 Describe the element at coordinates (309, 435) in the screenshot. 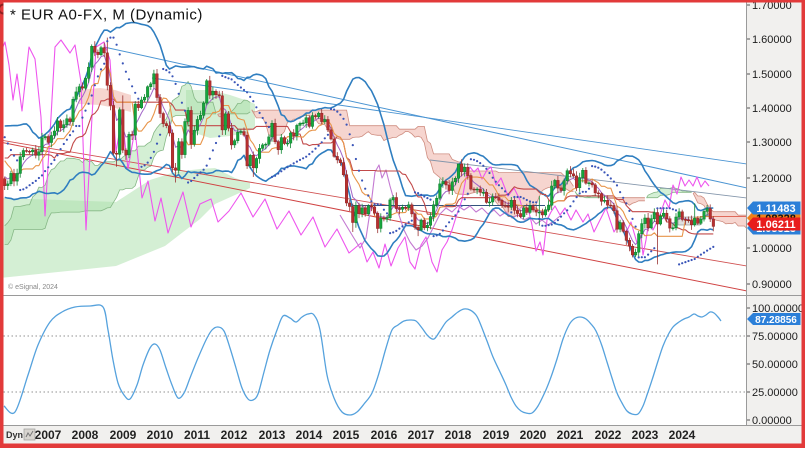

I see `svg-text: 2014` at that location.